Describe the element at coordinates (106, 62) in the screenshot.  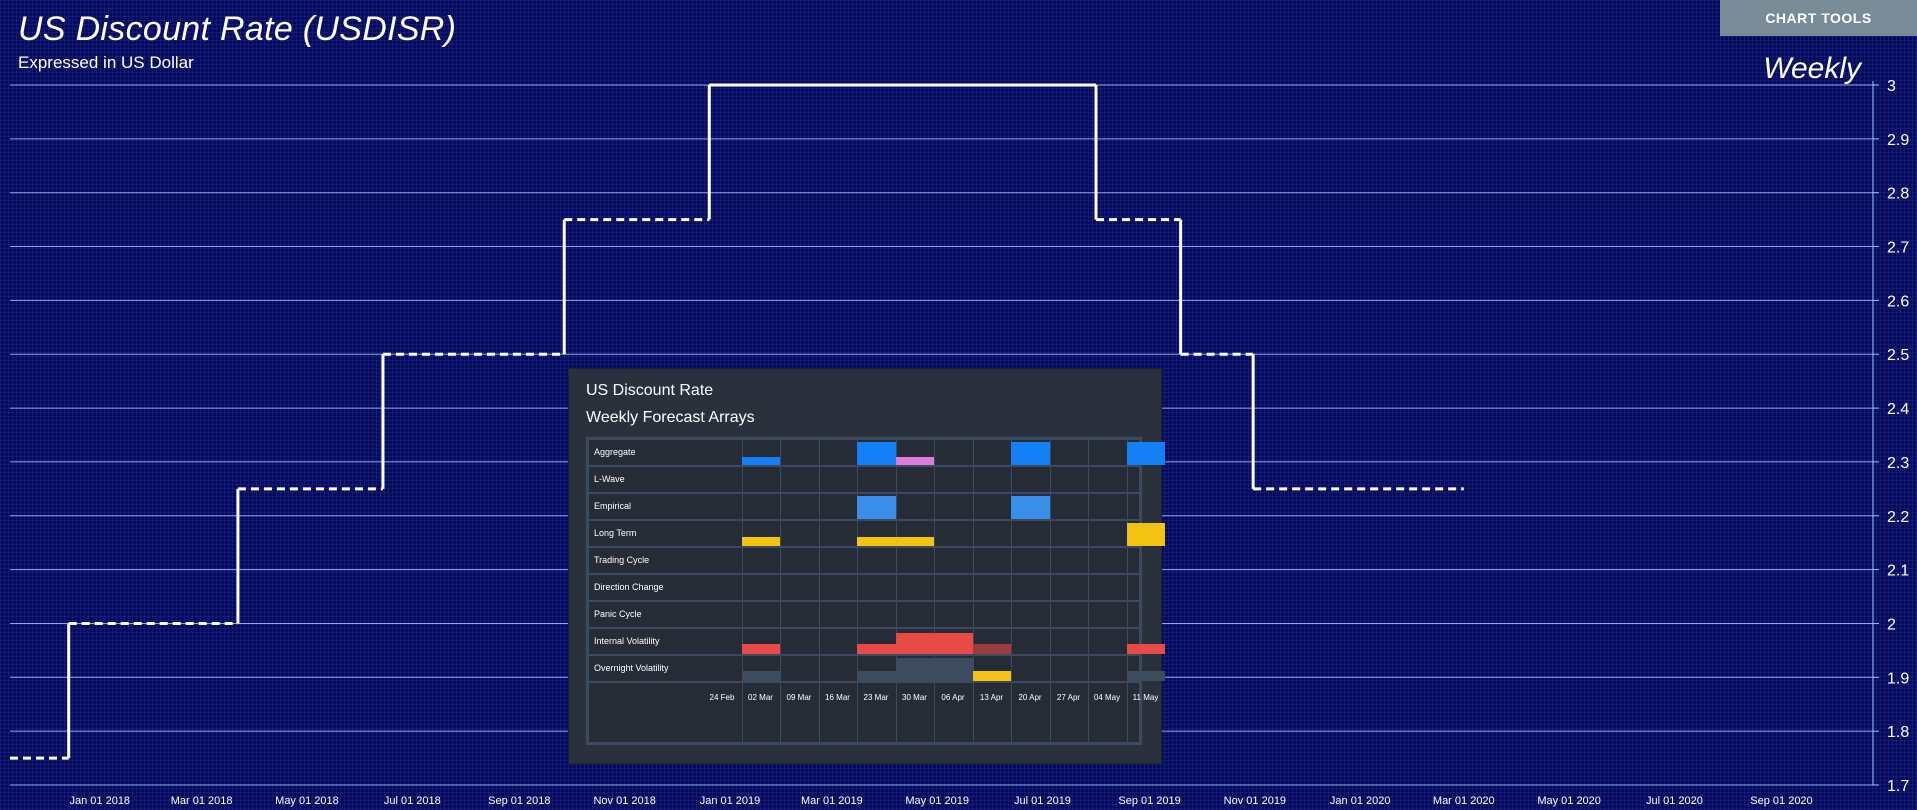
I see `chart-subtitle: Expressed in US Dollar` at that location.